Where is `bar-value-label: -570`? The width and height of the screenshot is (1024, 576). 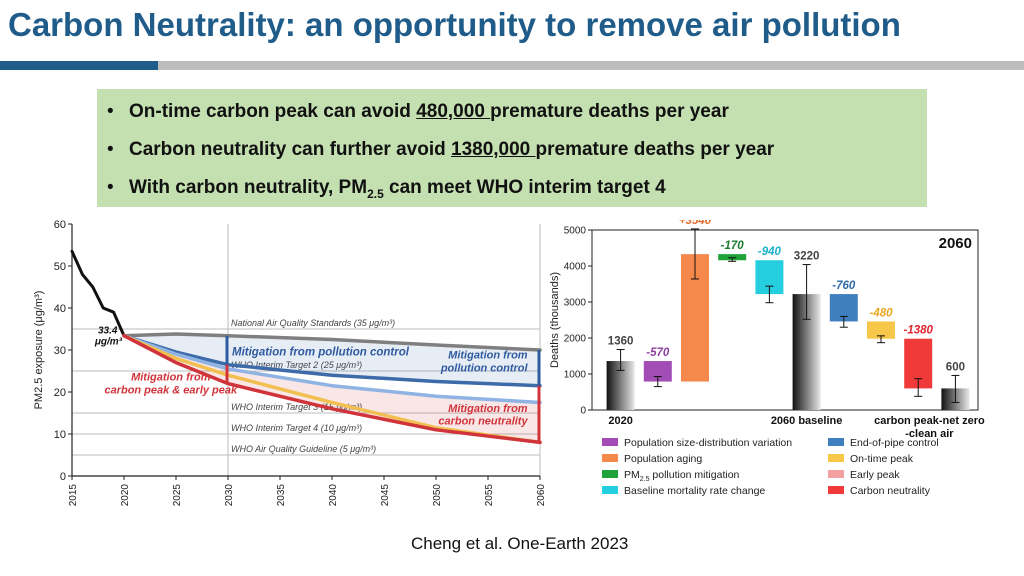 bar-value-label: -570 is located at coordinates (658, 353).